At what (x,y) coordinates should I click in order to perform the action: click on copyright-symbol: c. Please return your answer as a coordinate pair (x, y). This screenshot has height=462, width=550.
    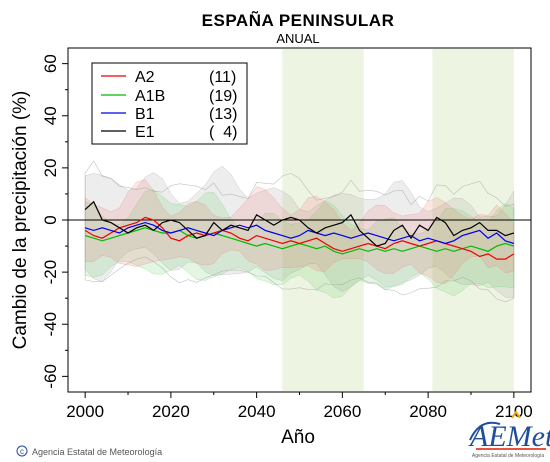
    Looking at the image, I should click on (22, 451).